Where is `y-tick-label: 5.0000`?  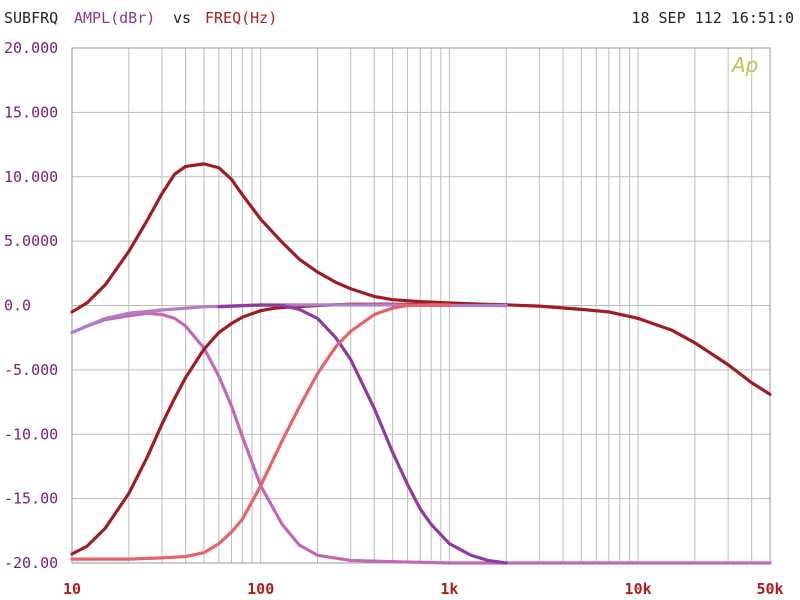 y-tick-label: 5.0000 is located at coordinates (31, 241).